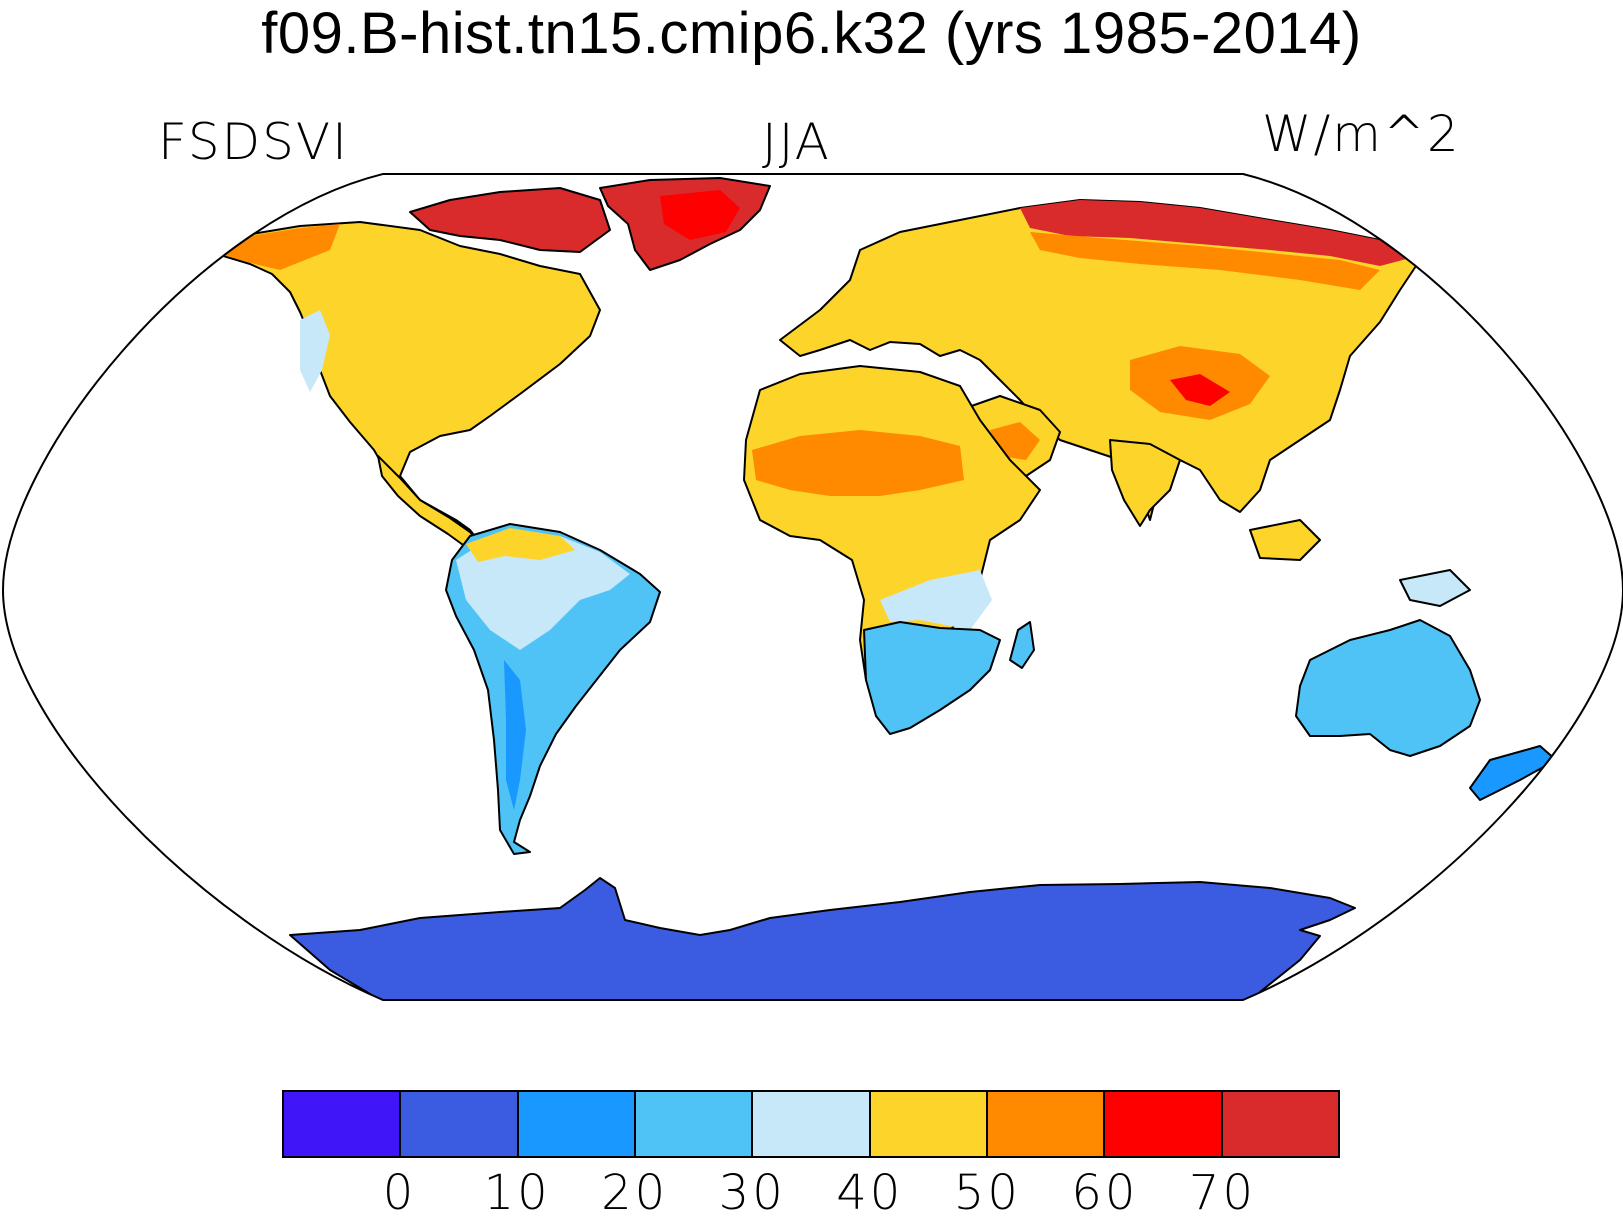  I want to click on colorbar-tick-label: 40, so click(870, 1193).